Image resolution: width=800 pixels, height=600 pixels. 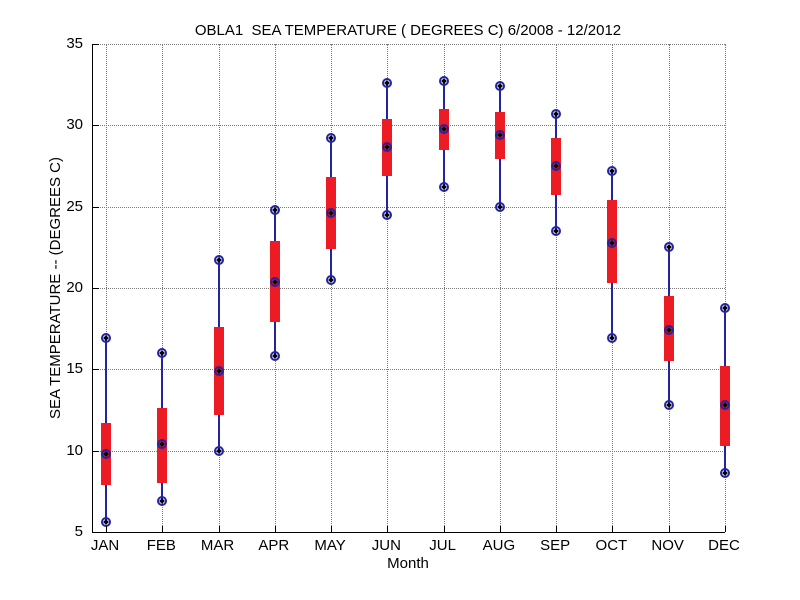 What do you see at coordinates (556, 113) in the screenshot?
I see `marker-max-SEP` at bounding box center [556, 113].